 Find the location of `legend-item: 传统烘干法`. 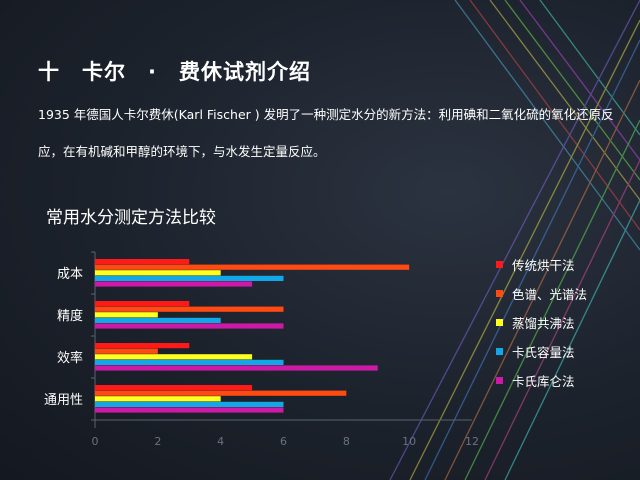

legend-item: 传统烘干法 is located at coordinates (541, 264).